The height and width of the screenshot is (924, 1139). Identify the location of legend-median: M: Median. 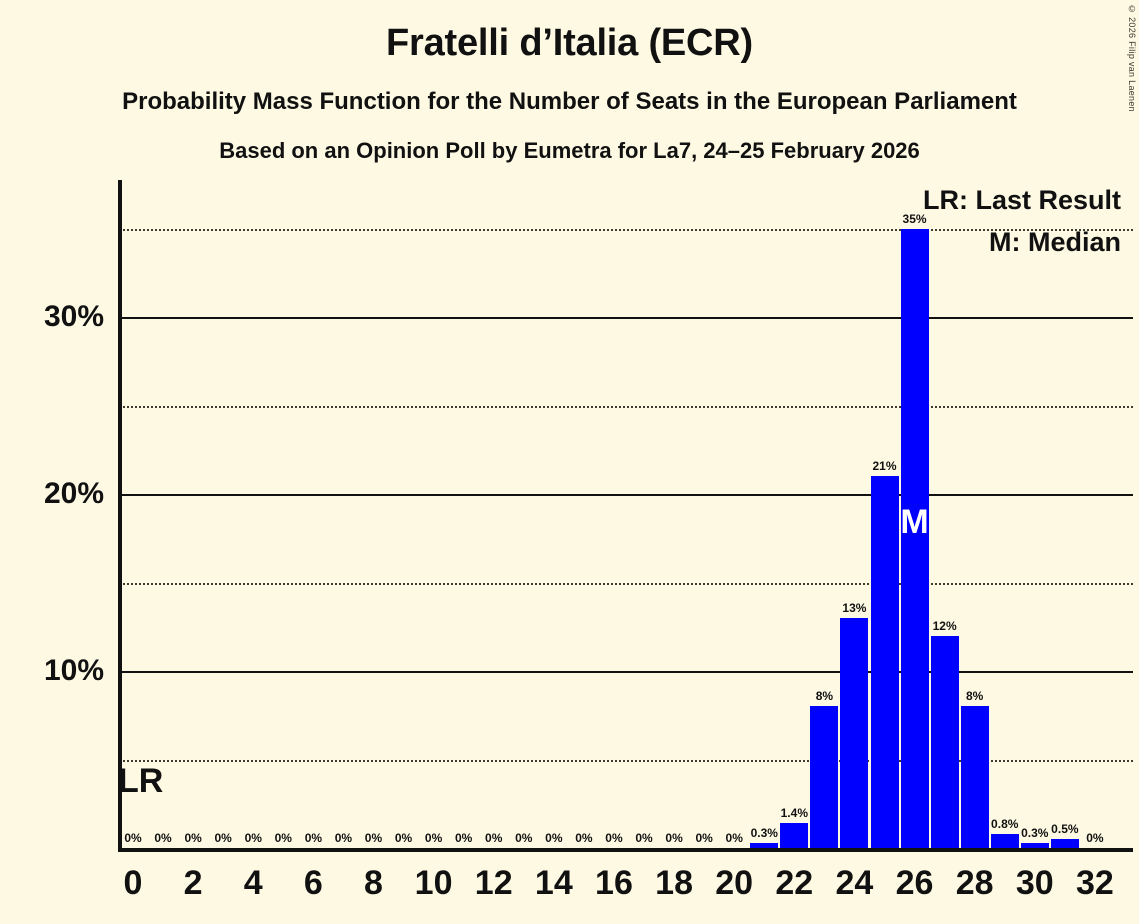
(1055, 242).